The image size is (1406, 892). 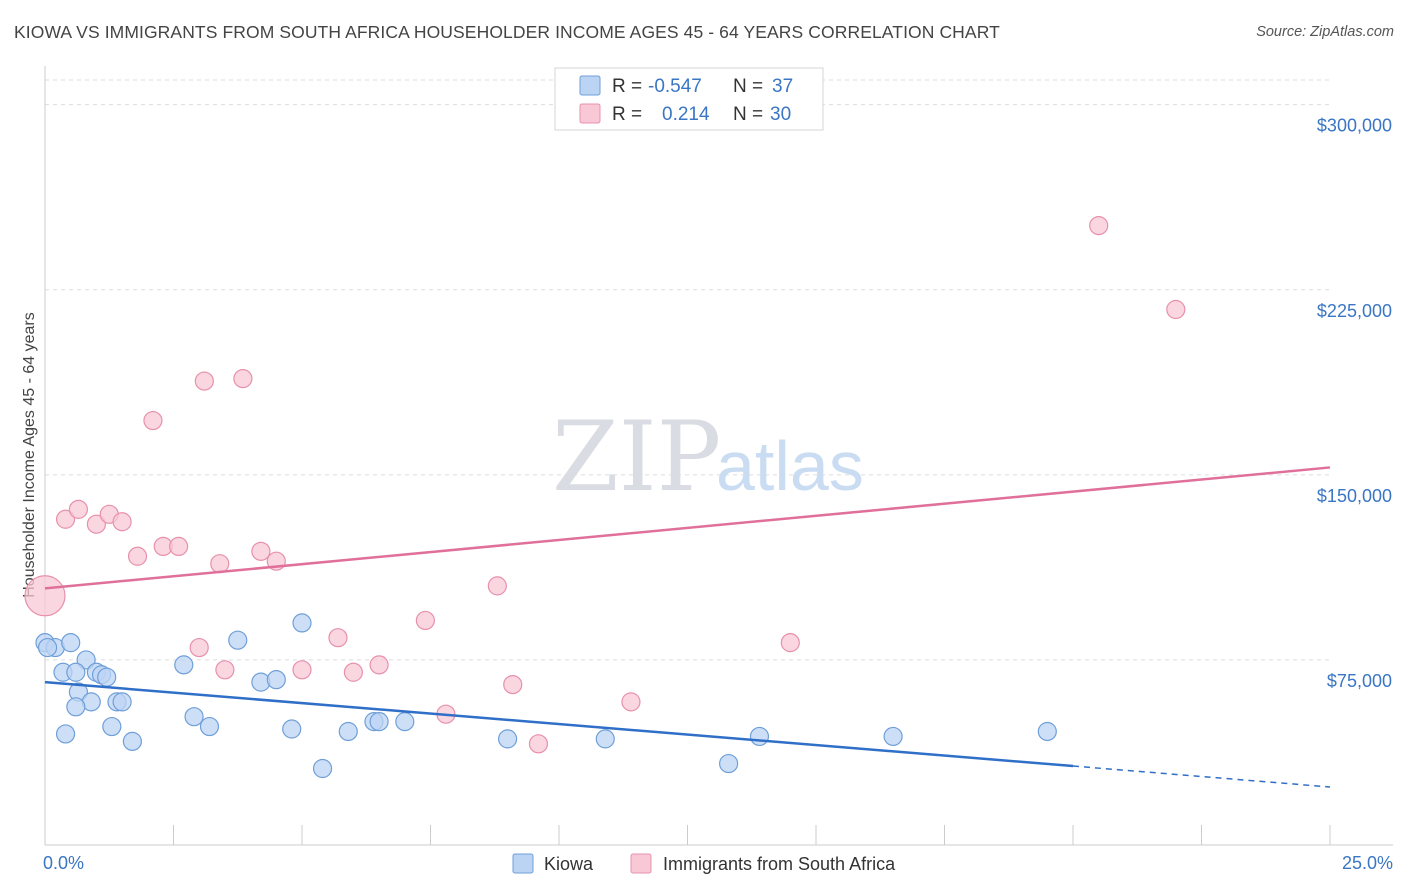 What do you see at coordinates (636, 457) in the screenshot?
I see `watermark-zip: ZIP` at bounding box center [636, 457].